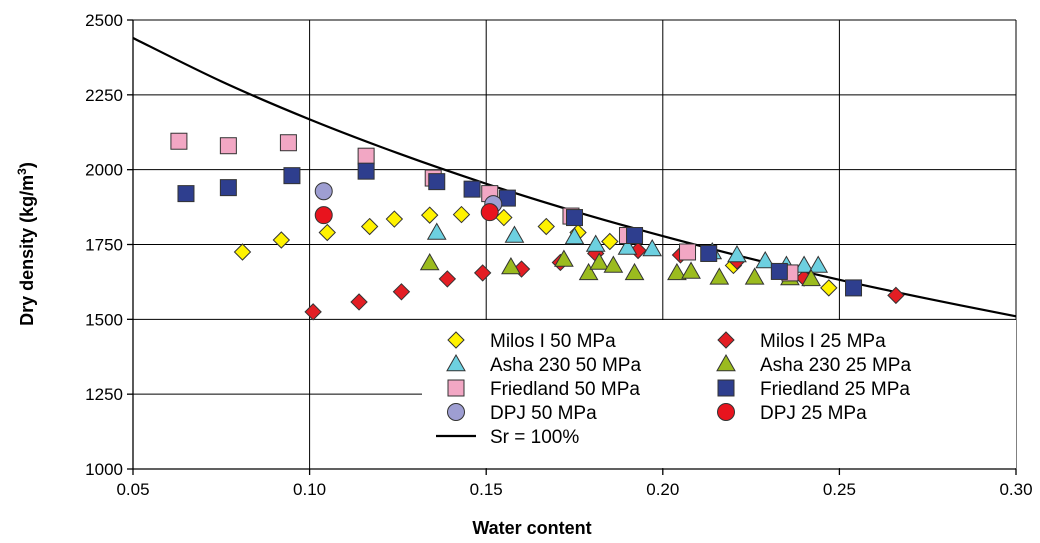  I want to click on y-tick-label: 1750, so click(104, 245).